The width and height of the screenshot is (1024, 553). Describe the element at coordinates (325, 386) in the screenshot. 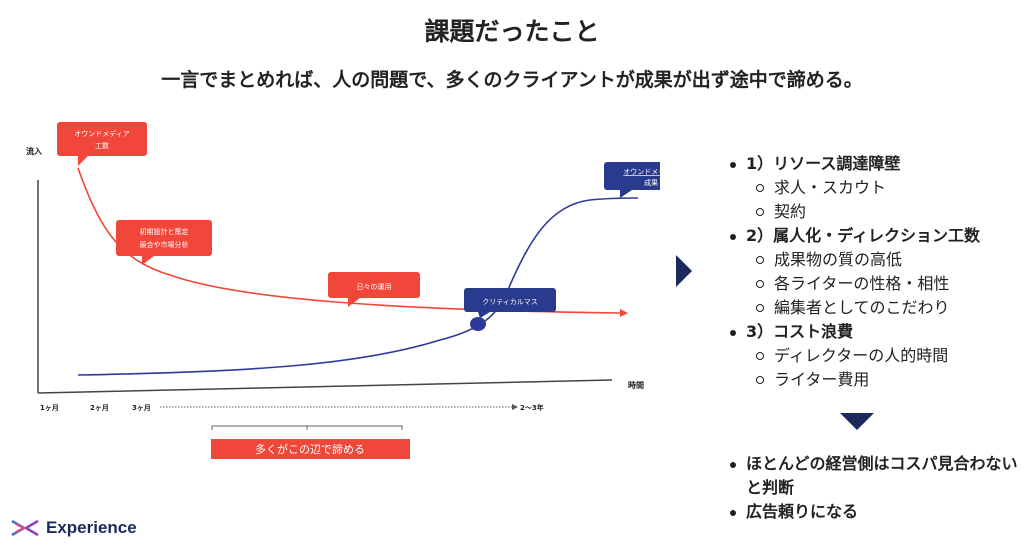

I see `x-axis` at that location.